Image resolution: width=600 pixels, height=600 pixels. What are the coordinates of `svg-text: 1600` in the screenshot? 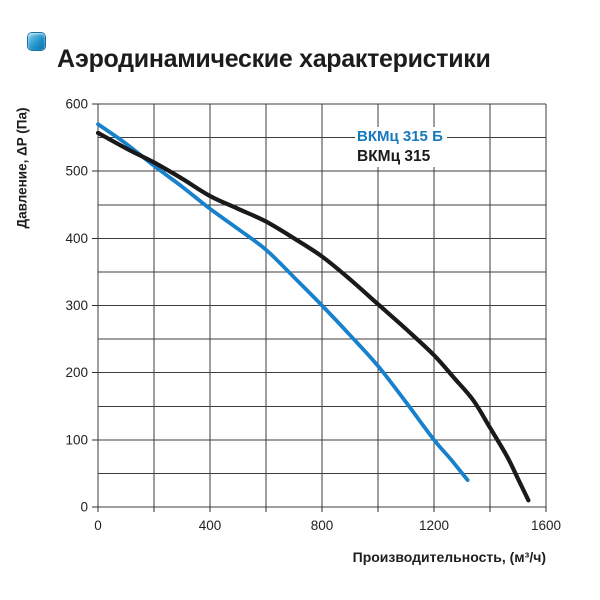 It's located at (546, 525).